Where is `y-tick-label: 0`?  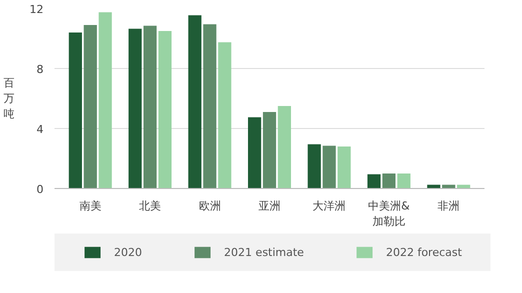
y-tick-label: 0 is located at coordinates (40, 189).